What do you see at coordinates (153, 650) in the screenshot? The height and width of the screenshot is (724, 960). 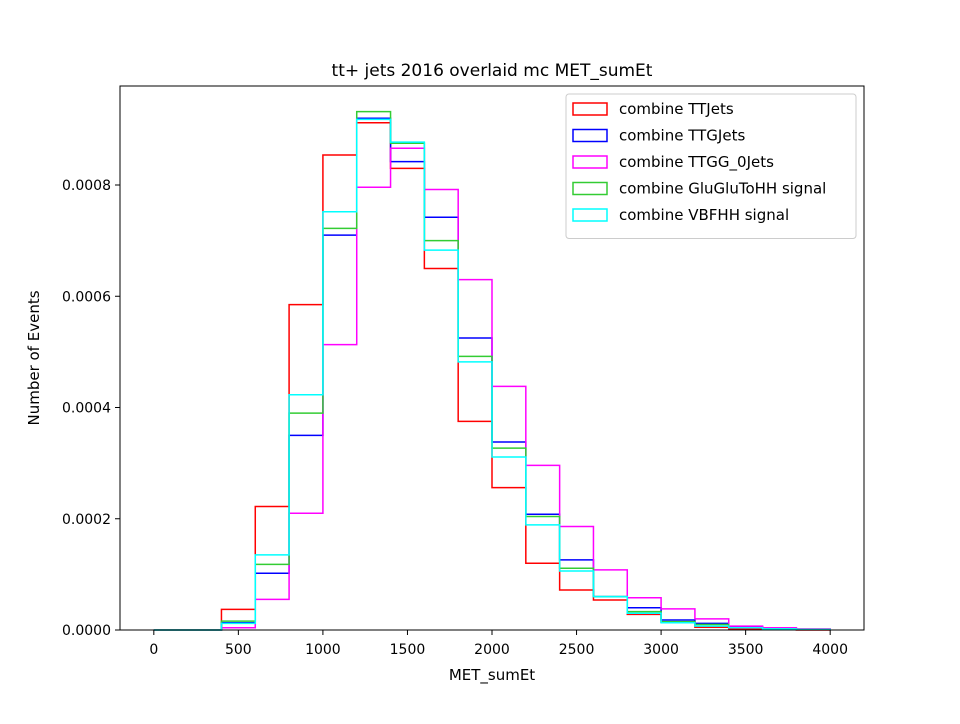 I see `x-tick-label: 0` at bounding box center [153, 650].